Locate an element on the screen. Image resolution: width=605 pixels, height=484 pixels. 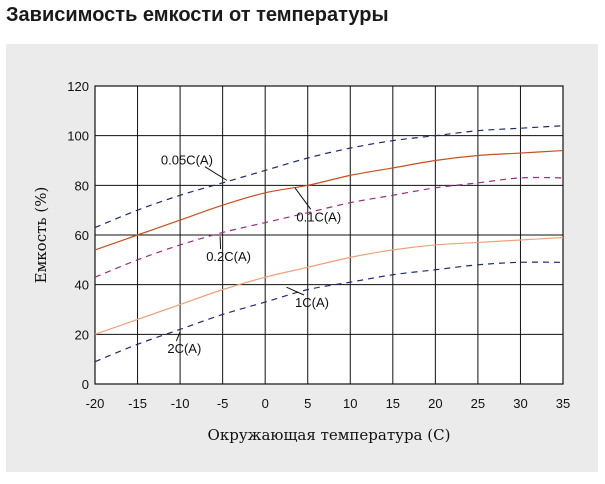
x-tick-label: 10 is located at coordinates (350, 403).